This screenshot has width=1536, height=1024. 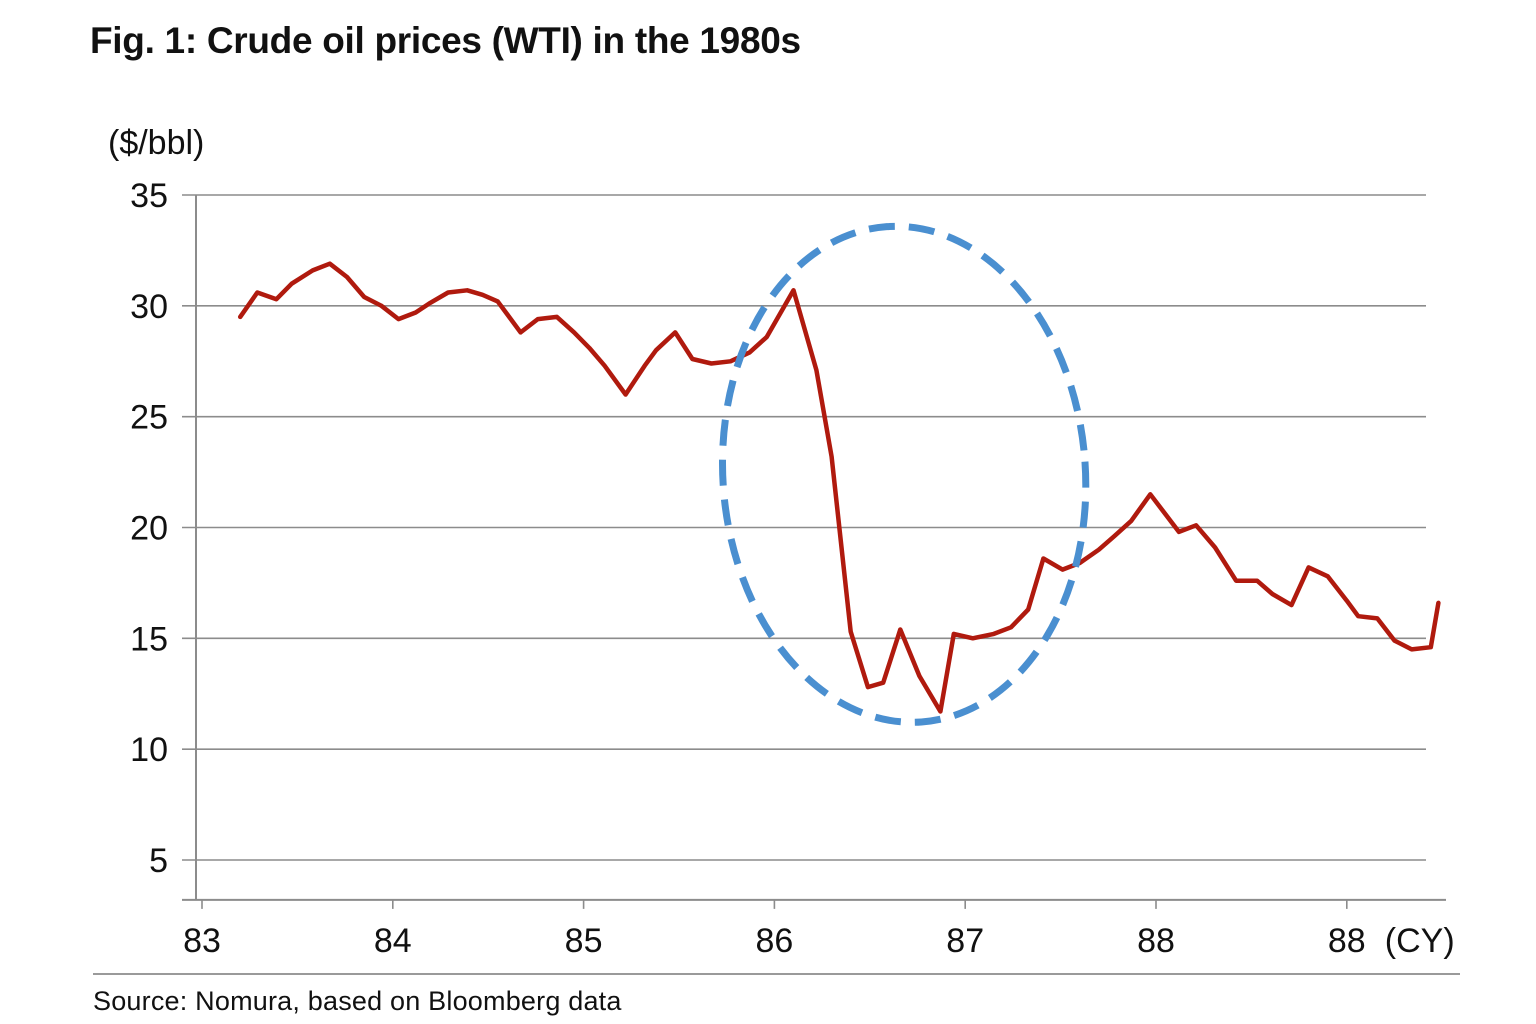 I want to click on annotations, so click(x=904, y=474).